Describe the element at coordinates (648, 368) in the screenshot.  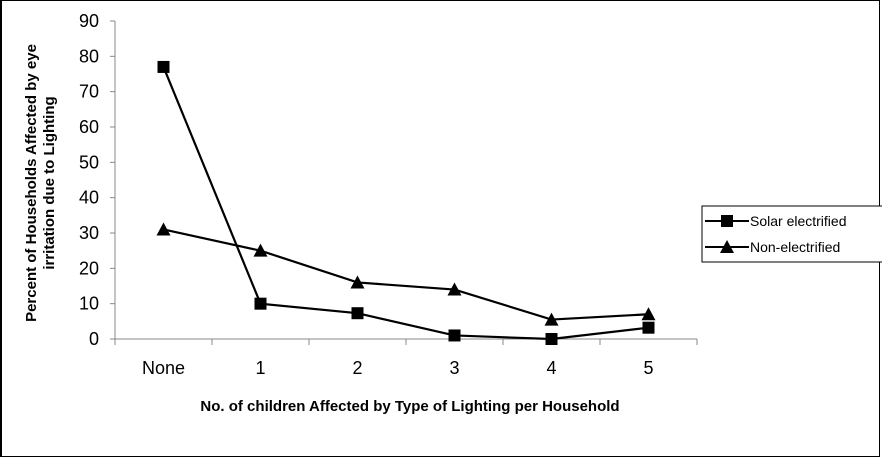
I see `x-tick-label: 5` at that location.